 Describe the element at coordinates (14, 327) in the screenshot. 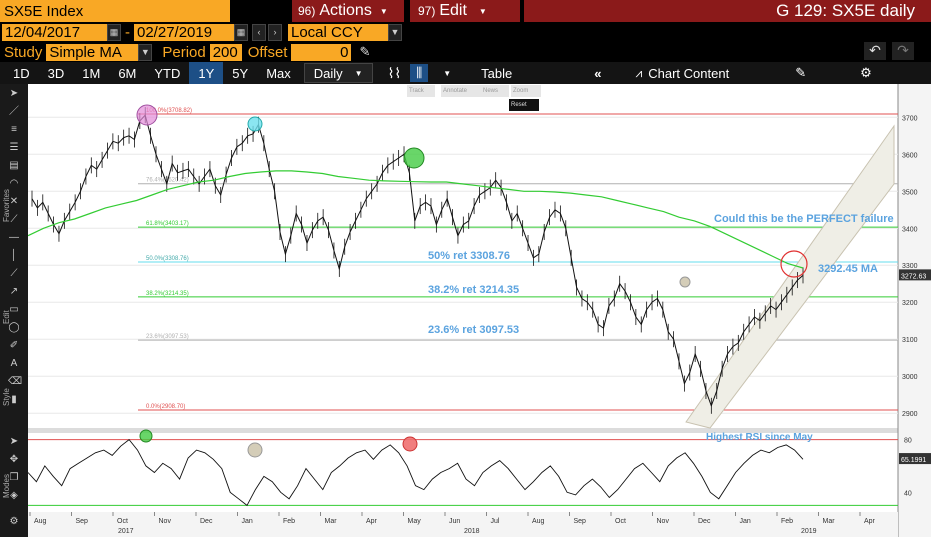

I see `ellipse-tool-icon: ◯` at that location.